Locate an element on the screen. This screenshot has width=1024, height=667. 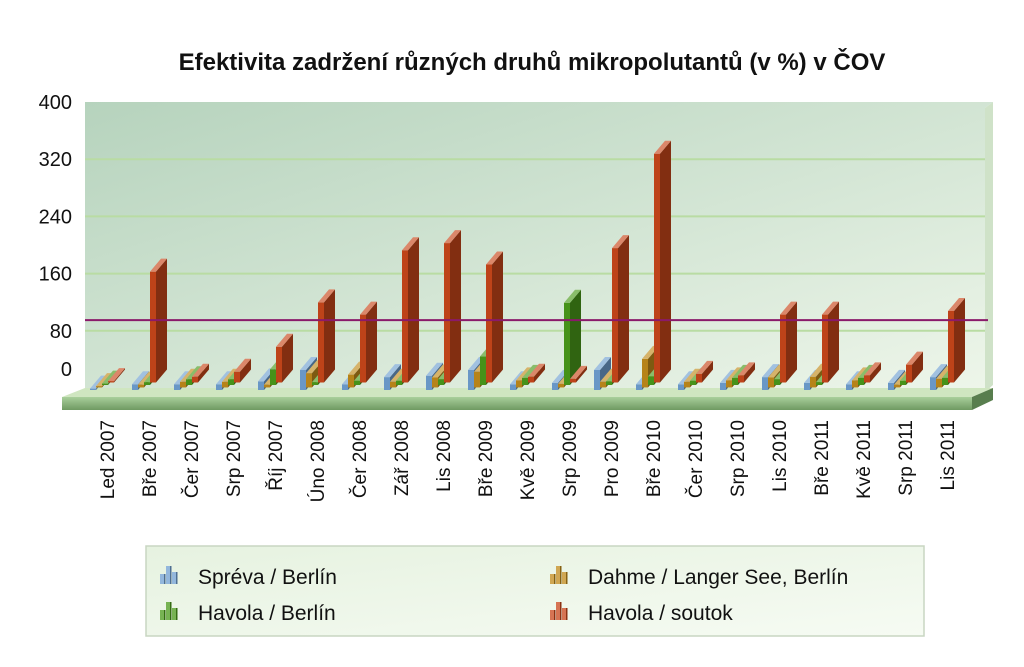
legend-item: Dahme / Langer See, Berlín is located at coordinates (699, 577).